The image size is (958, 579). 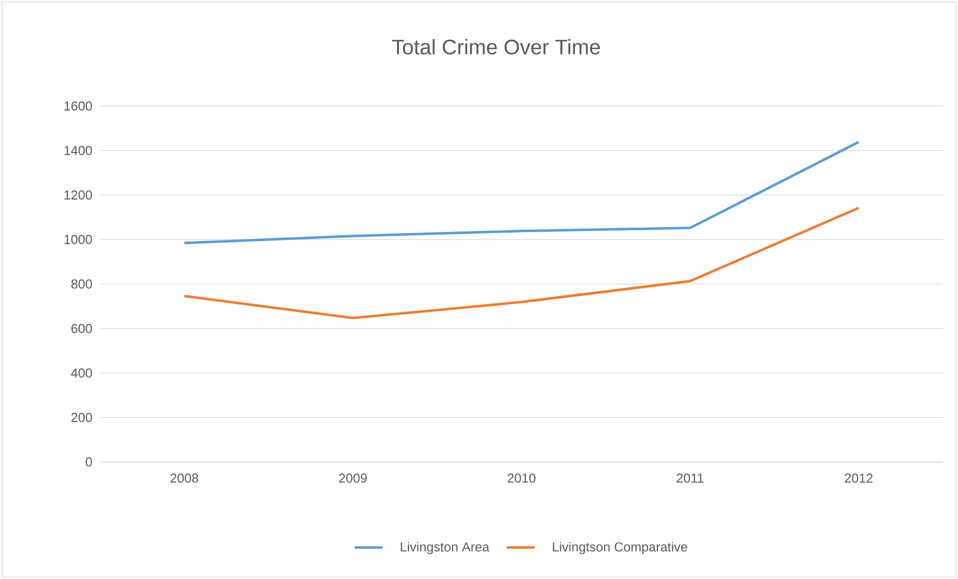 What do you see at coordinates (184, 478) in the screenshot?
I see `x-tick-label: 2008` at bounding box center [184, 478].